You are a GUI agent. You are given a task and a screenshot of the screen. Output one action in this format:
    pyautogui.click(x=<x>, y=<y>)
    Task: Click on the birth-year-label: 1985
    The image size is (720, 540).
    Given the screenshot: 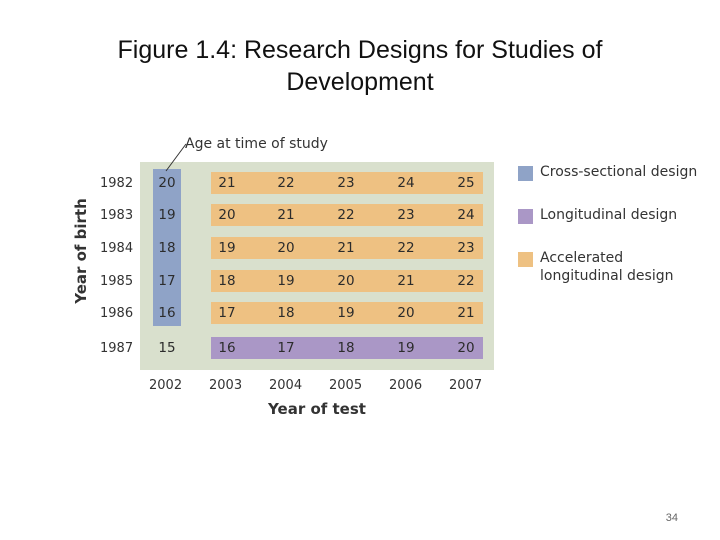 What is the action you would take?
    pyautogui.click(x=117, y=281)
    